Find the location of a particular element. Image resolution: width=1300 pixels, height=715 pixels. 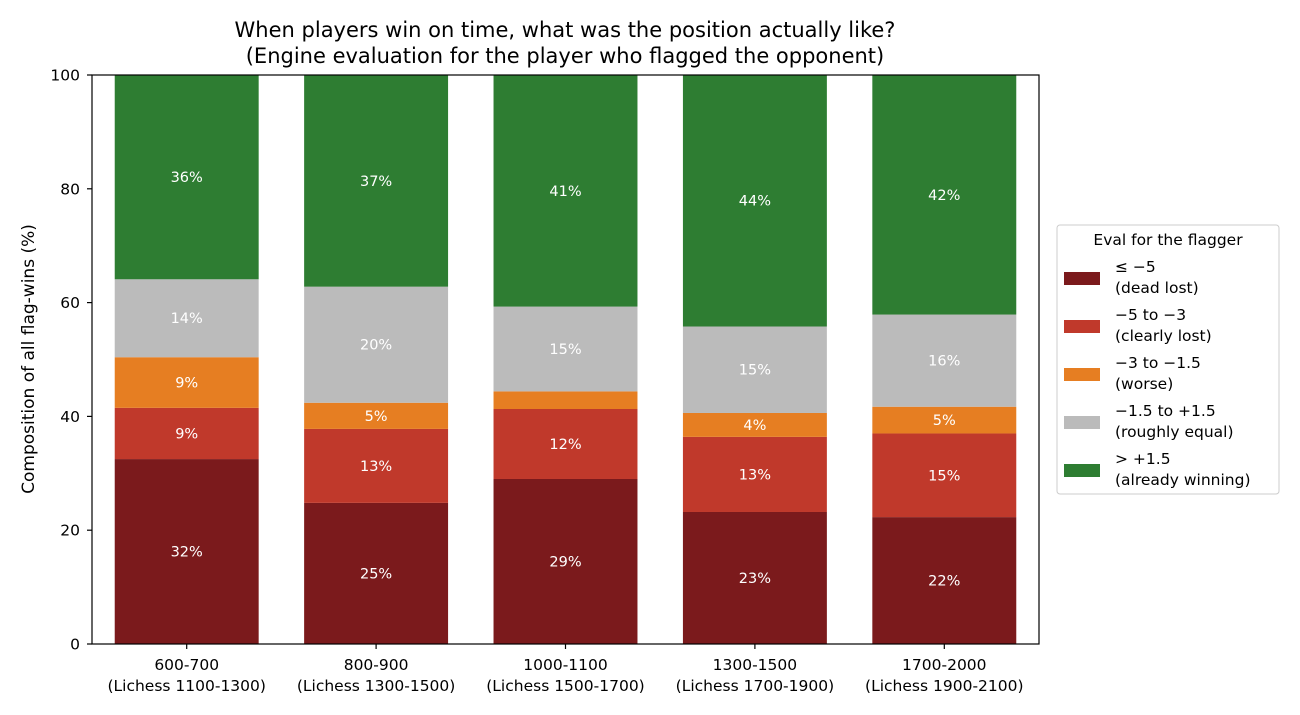

data-label: 23% is located at coordinates (755, 579).